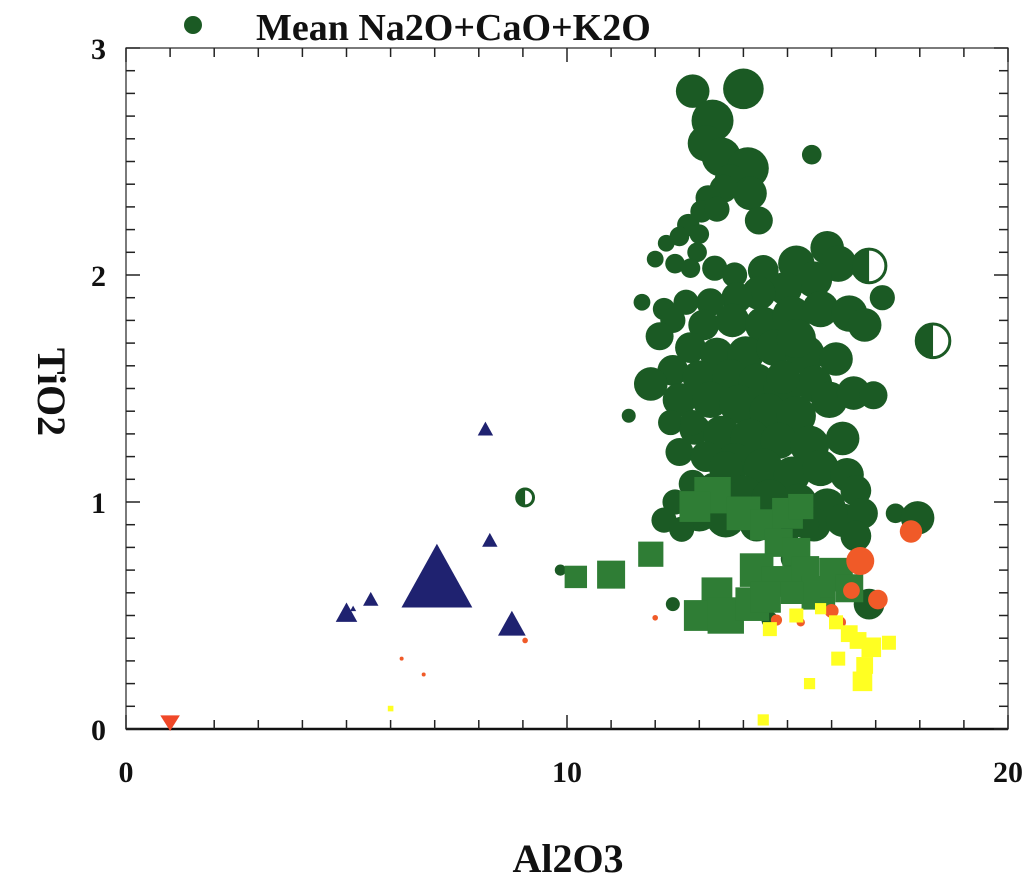 This screenshot has height=876, width=1033. What do you see at coordinates (1008, 772) in the screenshot?
I see `x-tick-label: 20` at bounding box center [1008, 772].